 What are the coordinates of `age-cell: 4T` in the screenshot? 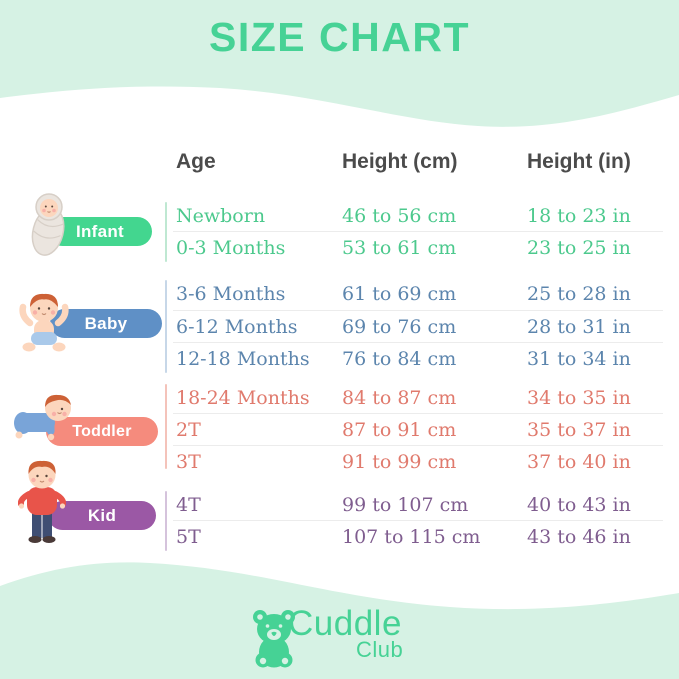 It's located at (188, 505).